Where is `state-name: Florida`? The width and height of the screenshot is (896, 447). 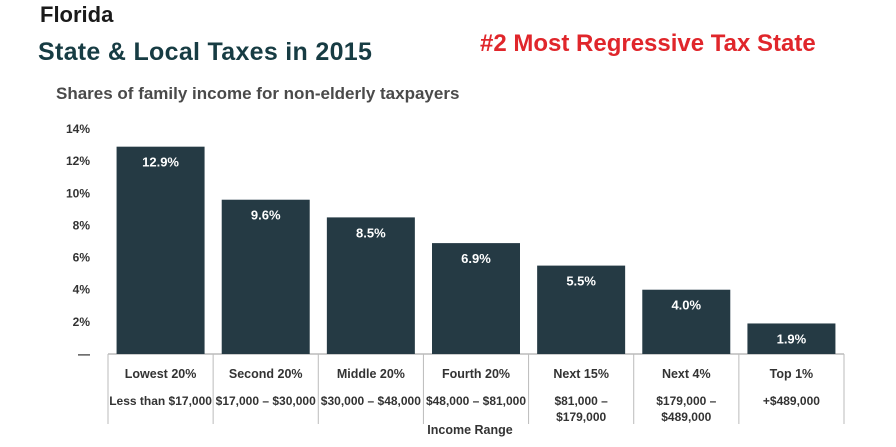 state-name: Florida is located at coordinates (77, 14).